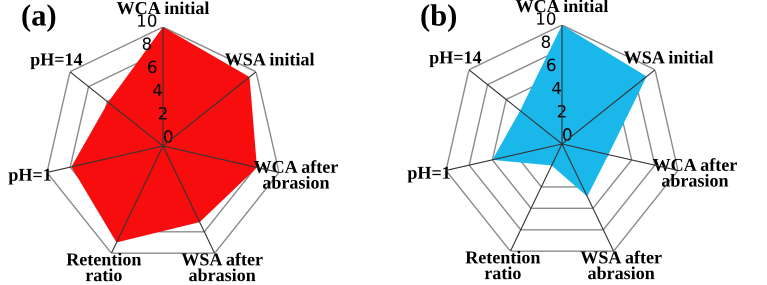 The width and height of the screenshot is (767, 285). What do you see at coordinates (163, 7) in the screenshot?
I see `spoke-label: WCA initial` at bounding box center [163, 7].